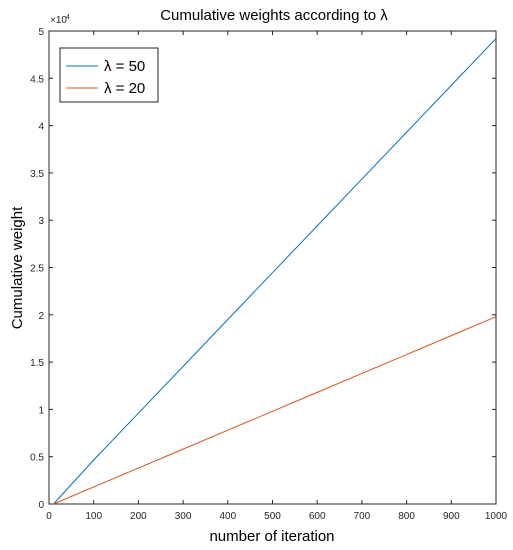 The height and width of the screenshot is (550, 513). Describe the element at coordinates (183, 516) in the screenshot. I see `x-tick-label: 300` at that location.